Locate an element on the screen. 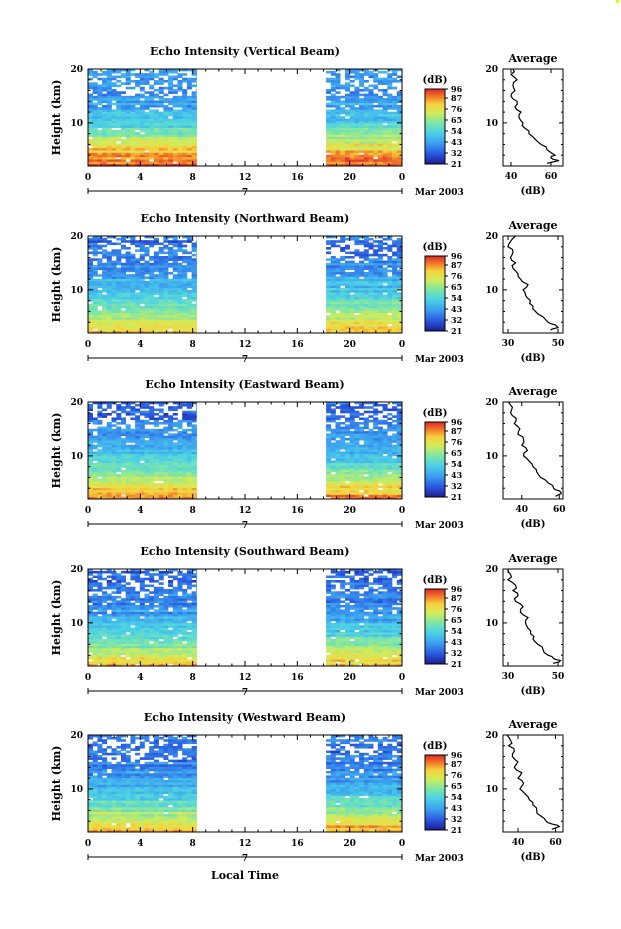 This screenshot has width=621, height=929. colorbar-tick-label: 21 is located at coordinates (456, 497).